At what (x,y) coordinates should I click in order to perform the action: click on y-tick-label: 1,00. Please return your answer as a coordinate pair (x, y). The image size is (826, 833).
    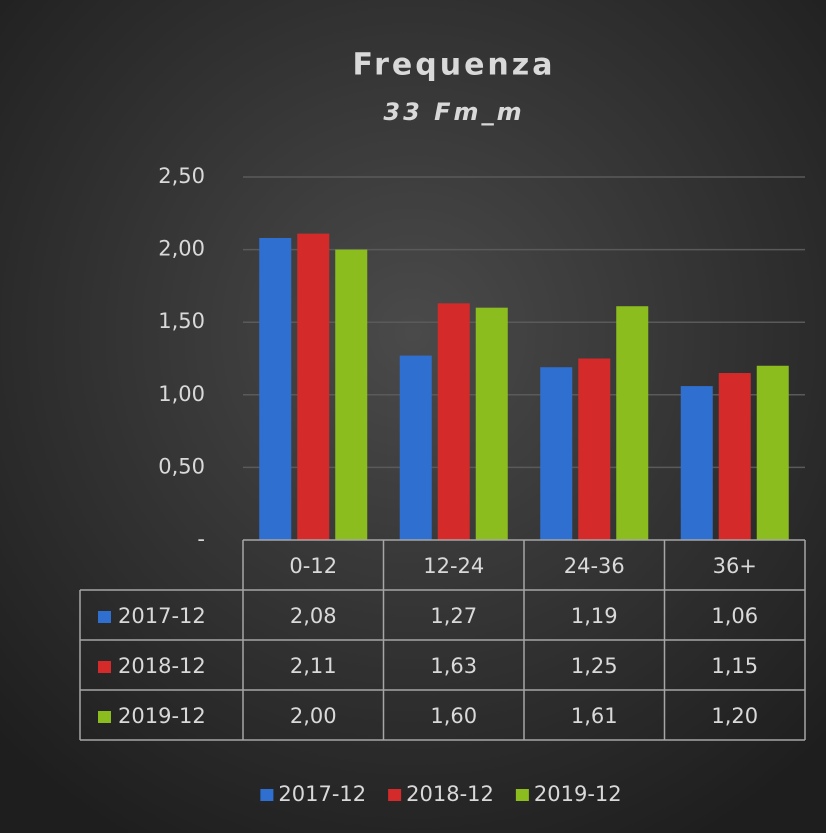
    Looking at the image, I should click on (181, 394).